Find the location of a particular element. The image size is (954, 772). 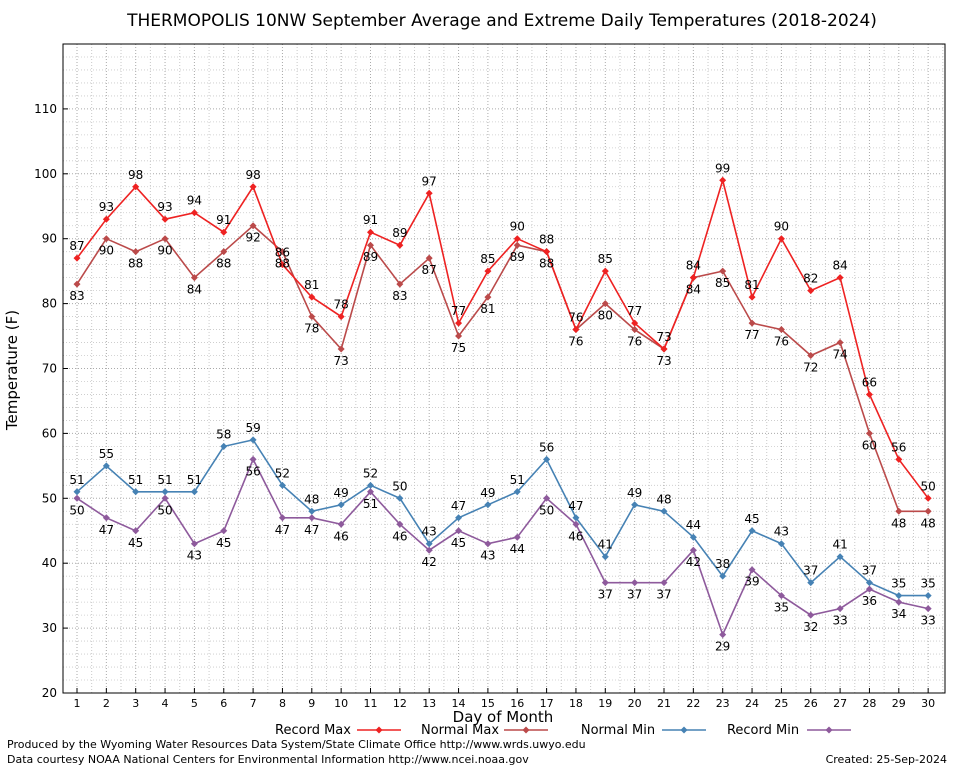

record-max-data-label: 82 is located at coordinates (810, 279).